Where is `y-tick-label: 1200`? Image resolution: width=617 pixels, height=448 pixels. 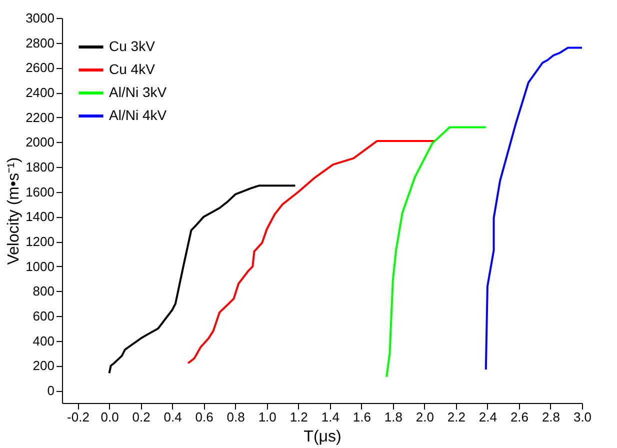
y-tick-label: 1200 is located at coordinates (40, 242).